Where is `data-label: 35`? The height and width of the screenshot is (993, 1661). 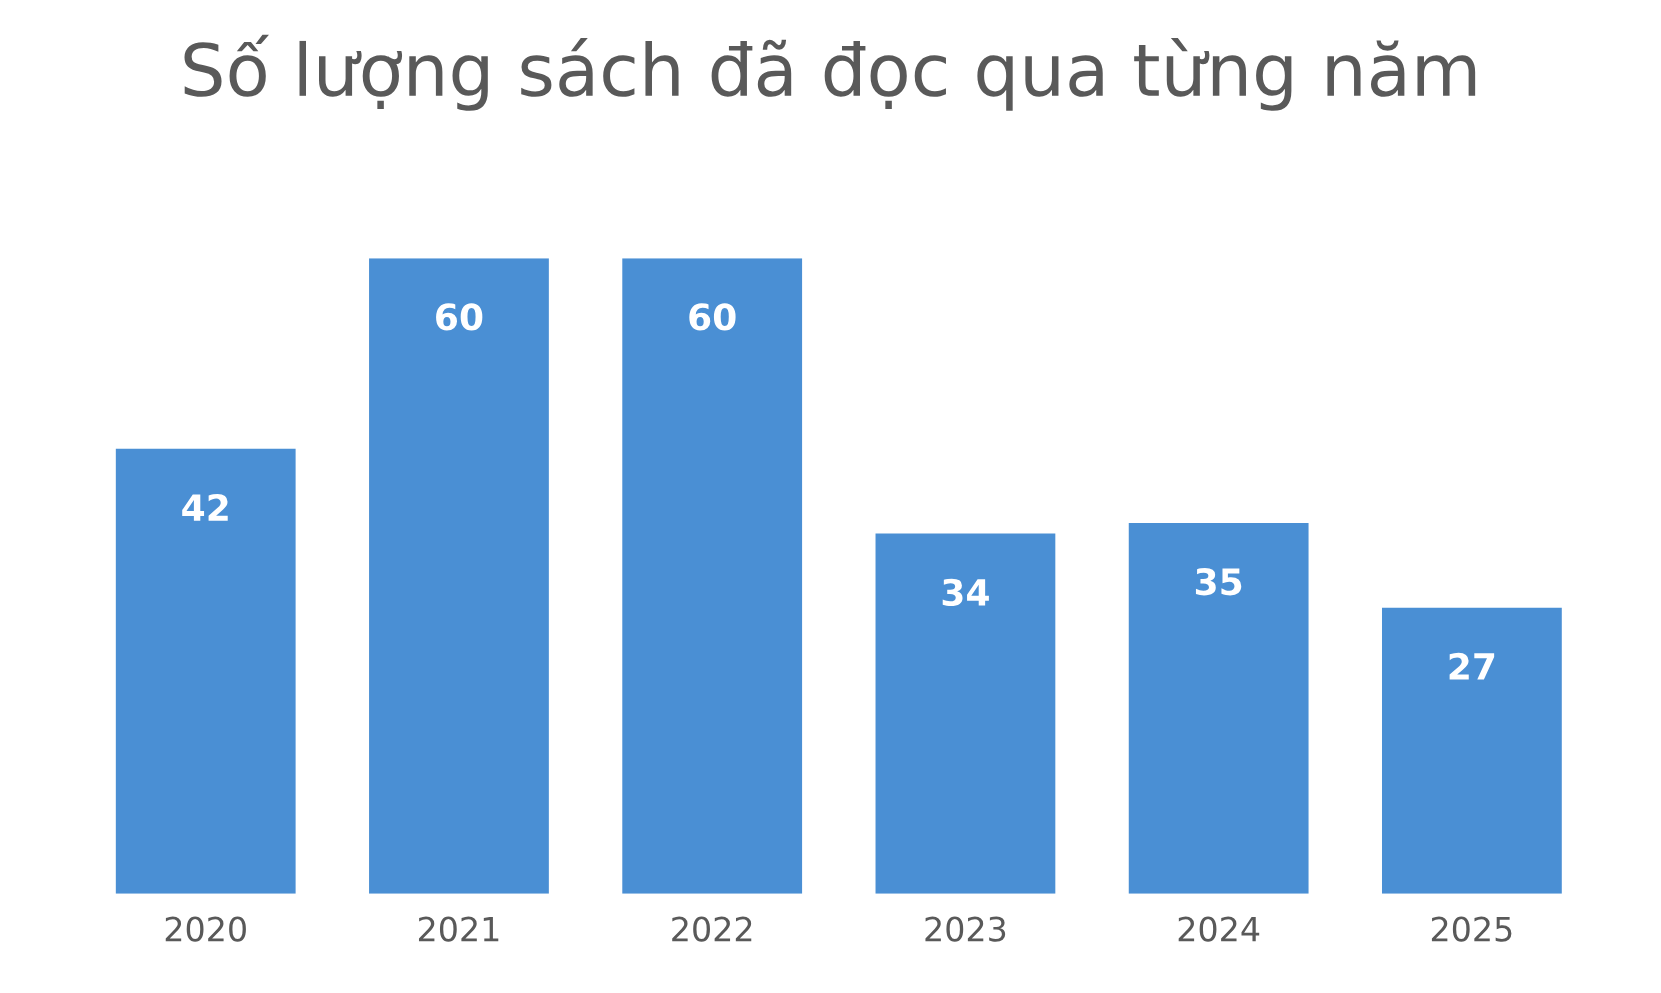 data-label: 35 is located at coordinates (1218, 582).